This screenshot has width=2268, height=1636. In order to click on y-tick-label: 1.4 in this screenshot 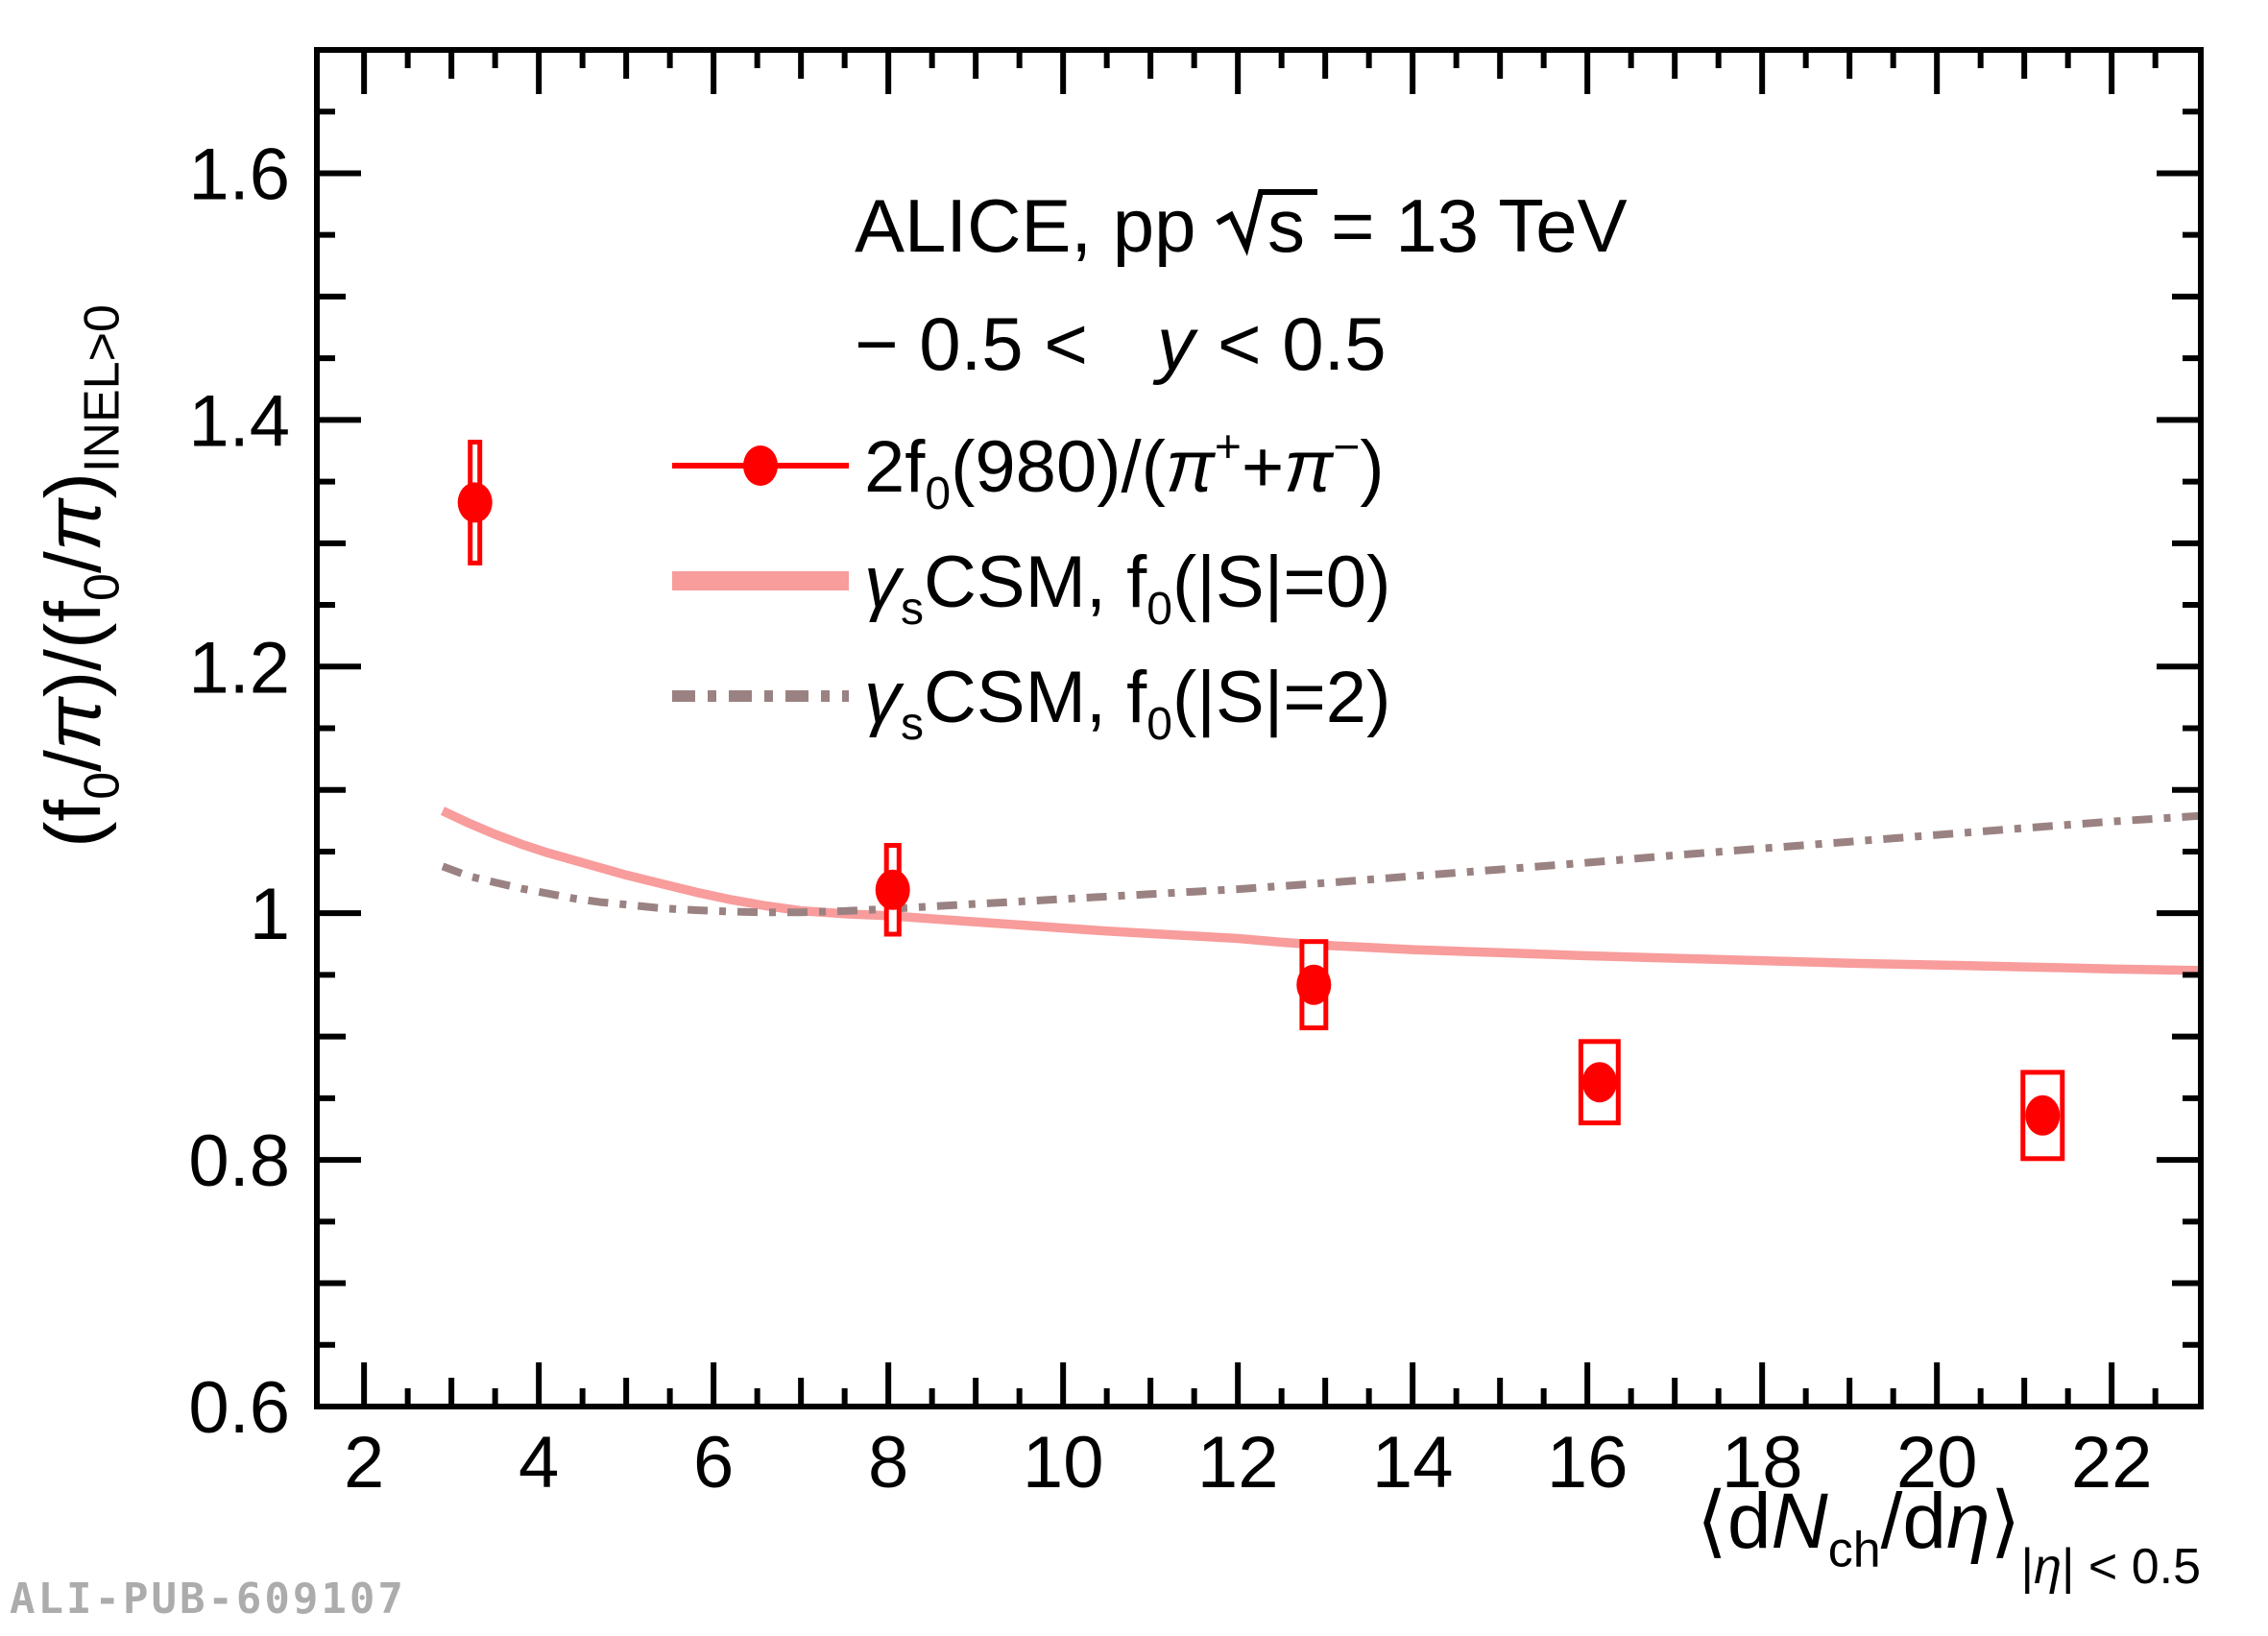, I will do `click(239, 421)`.